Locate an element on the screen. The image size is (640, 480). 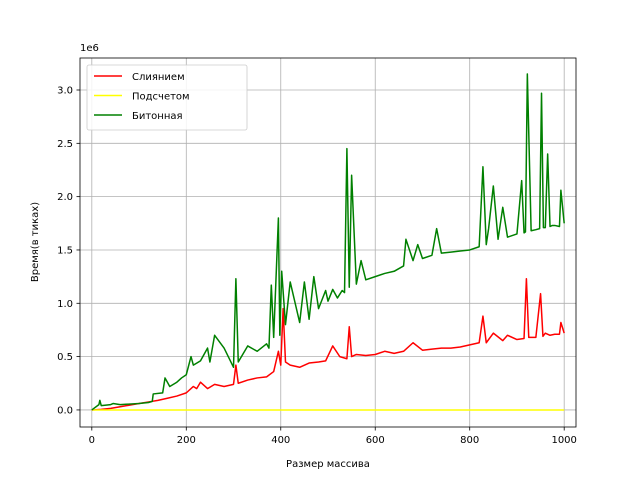
x-tick-label: 0 is located at coordinates (92, 440).